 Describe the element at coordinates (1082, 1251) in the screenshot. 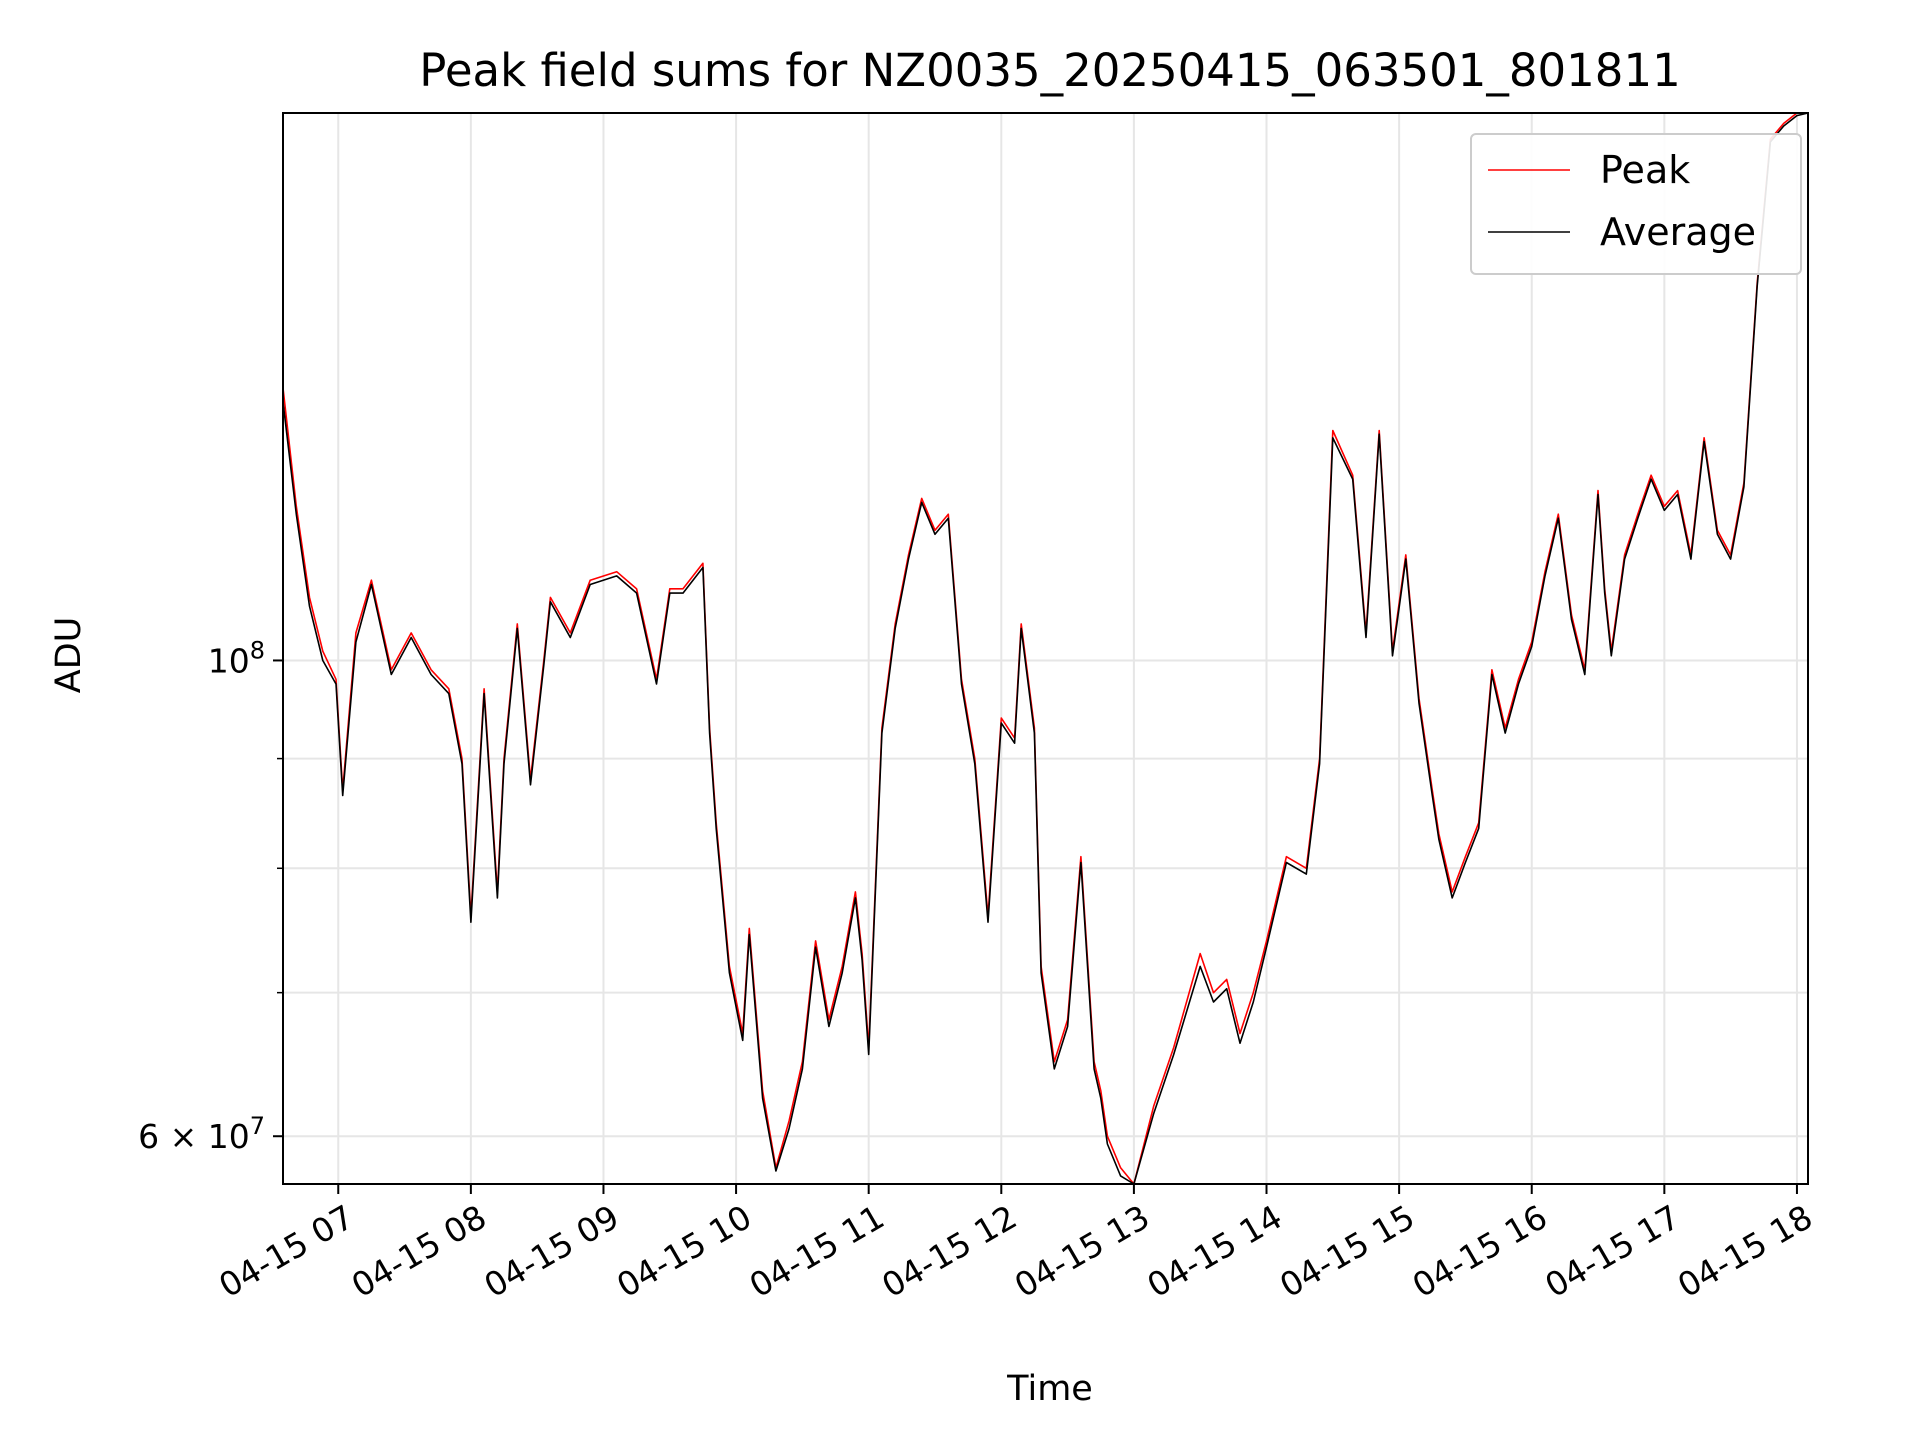

I see `x-tick-label: 04-15 13` at that location.